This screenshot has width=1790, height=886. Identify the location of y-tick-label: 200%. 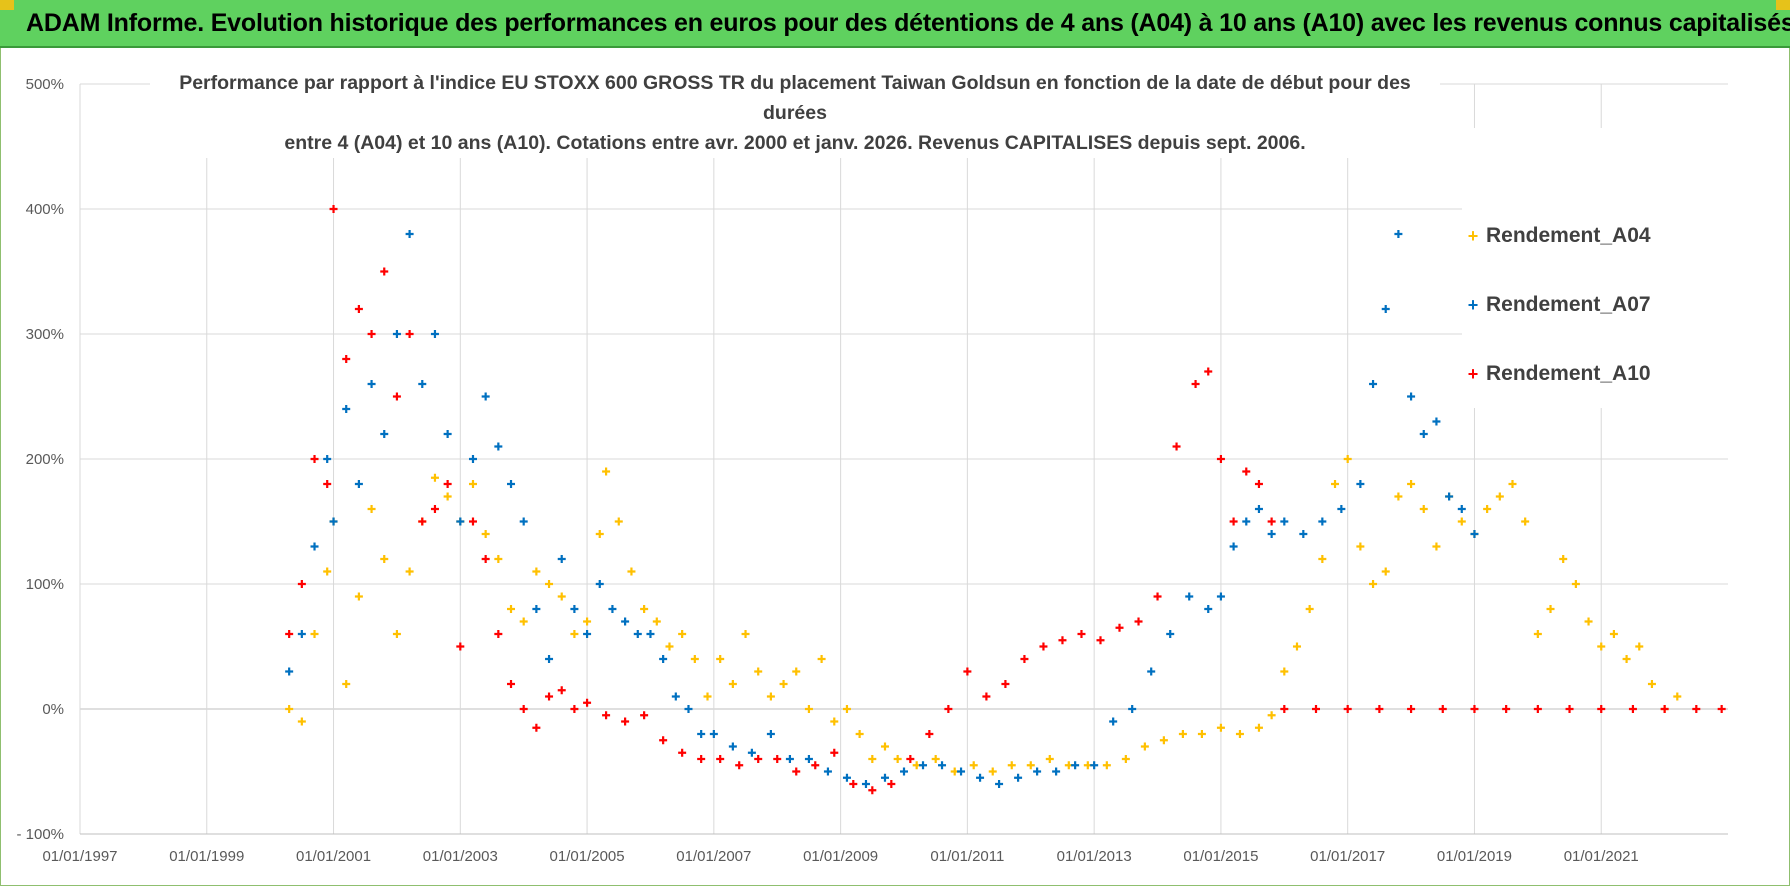
(45, 459).